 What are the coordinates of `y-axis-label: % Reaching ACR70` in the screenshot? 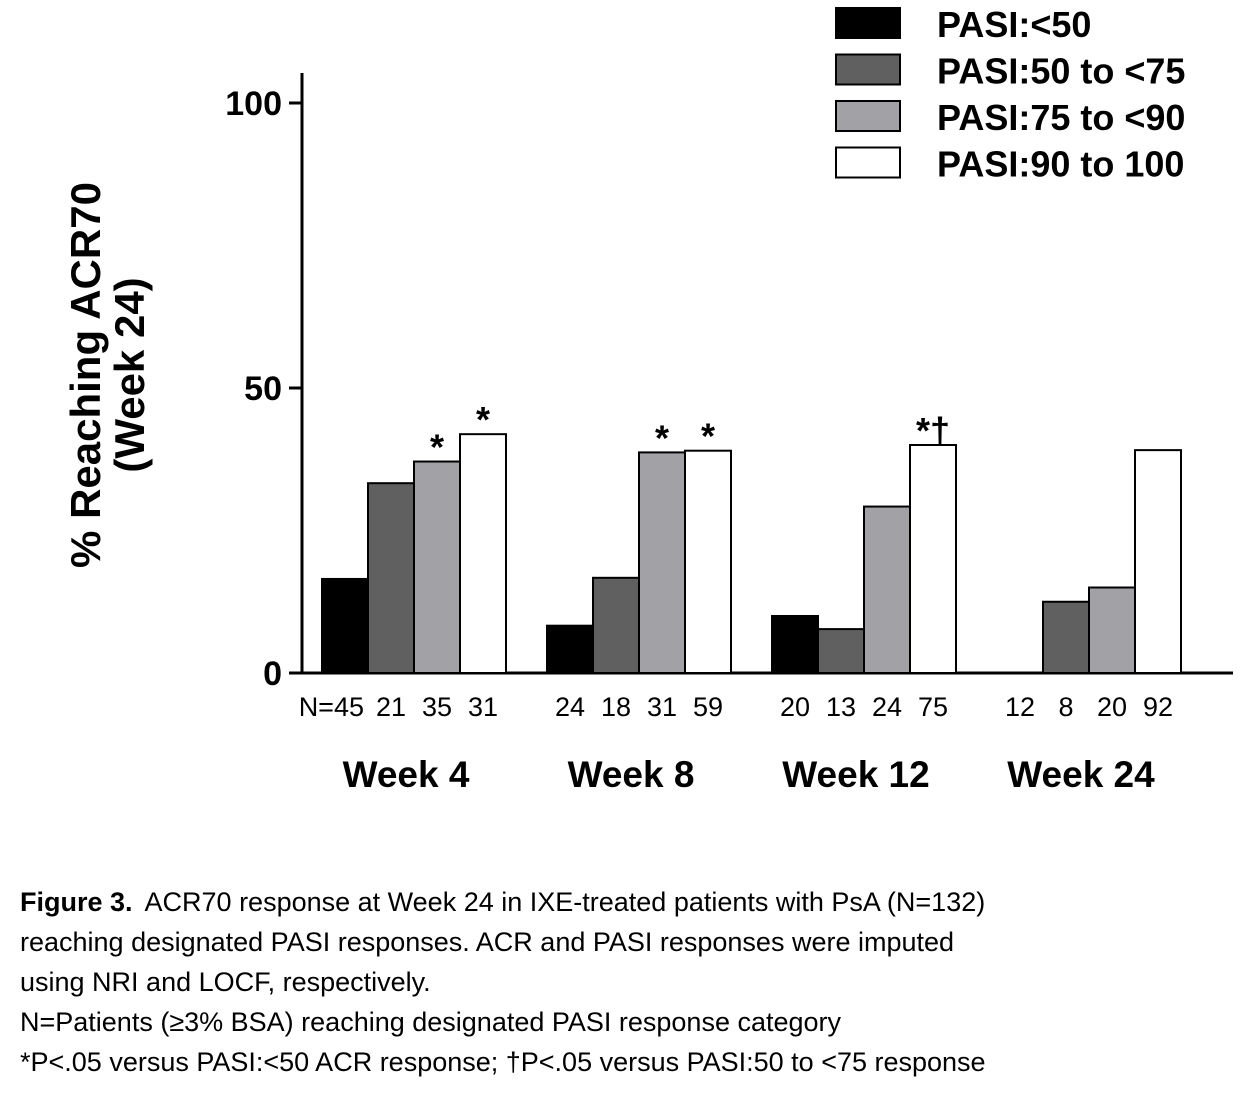 It's located at (85, 375).